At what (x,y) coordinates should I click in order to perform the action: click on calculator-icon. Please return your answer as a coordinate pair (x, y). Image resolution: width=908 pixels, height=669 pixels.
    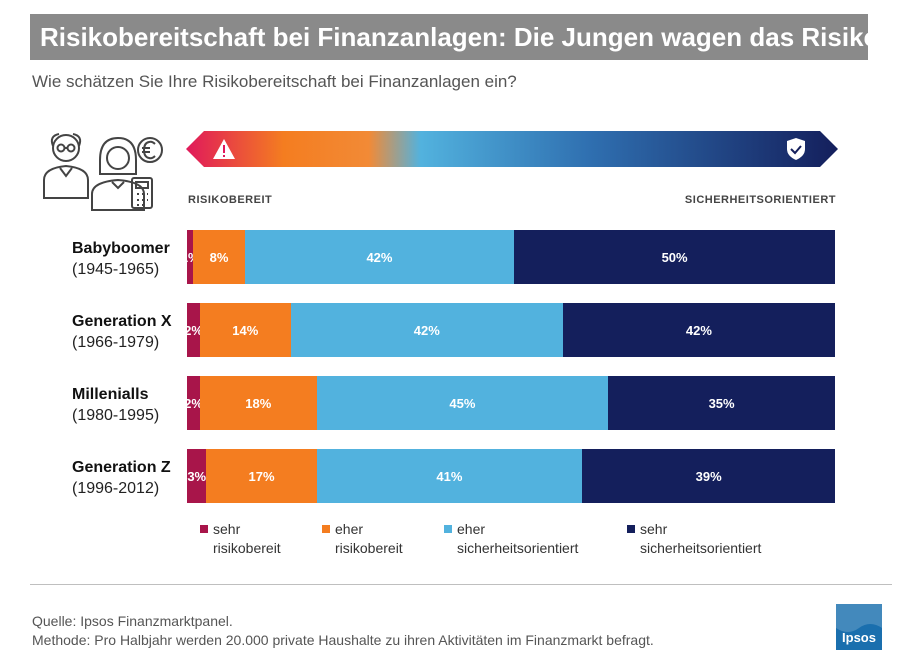
    Looking at the image, I should click on (142, 193).